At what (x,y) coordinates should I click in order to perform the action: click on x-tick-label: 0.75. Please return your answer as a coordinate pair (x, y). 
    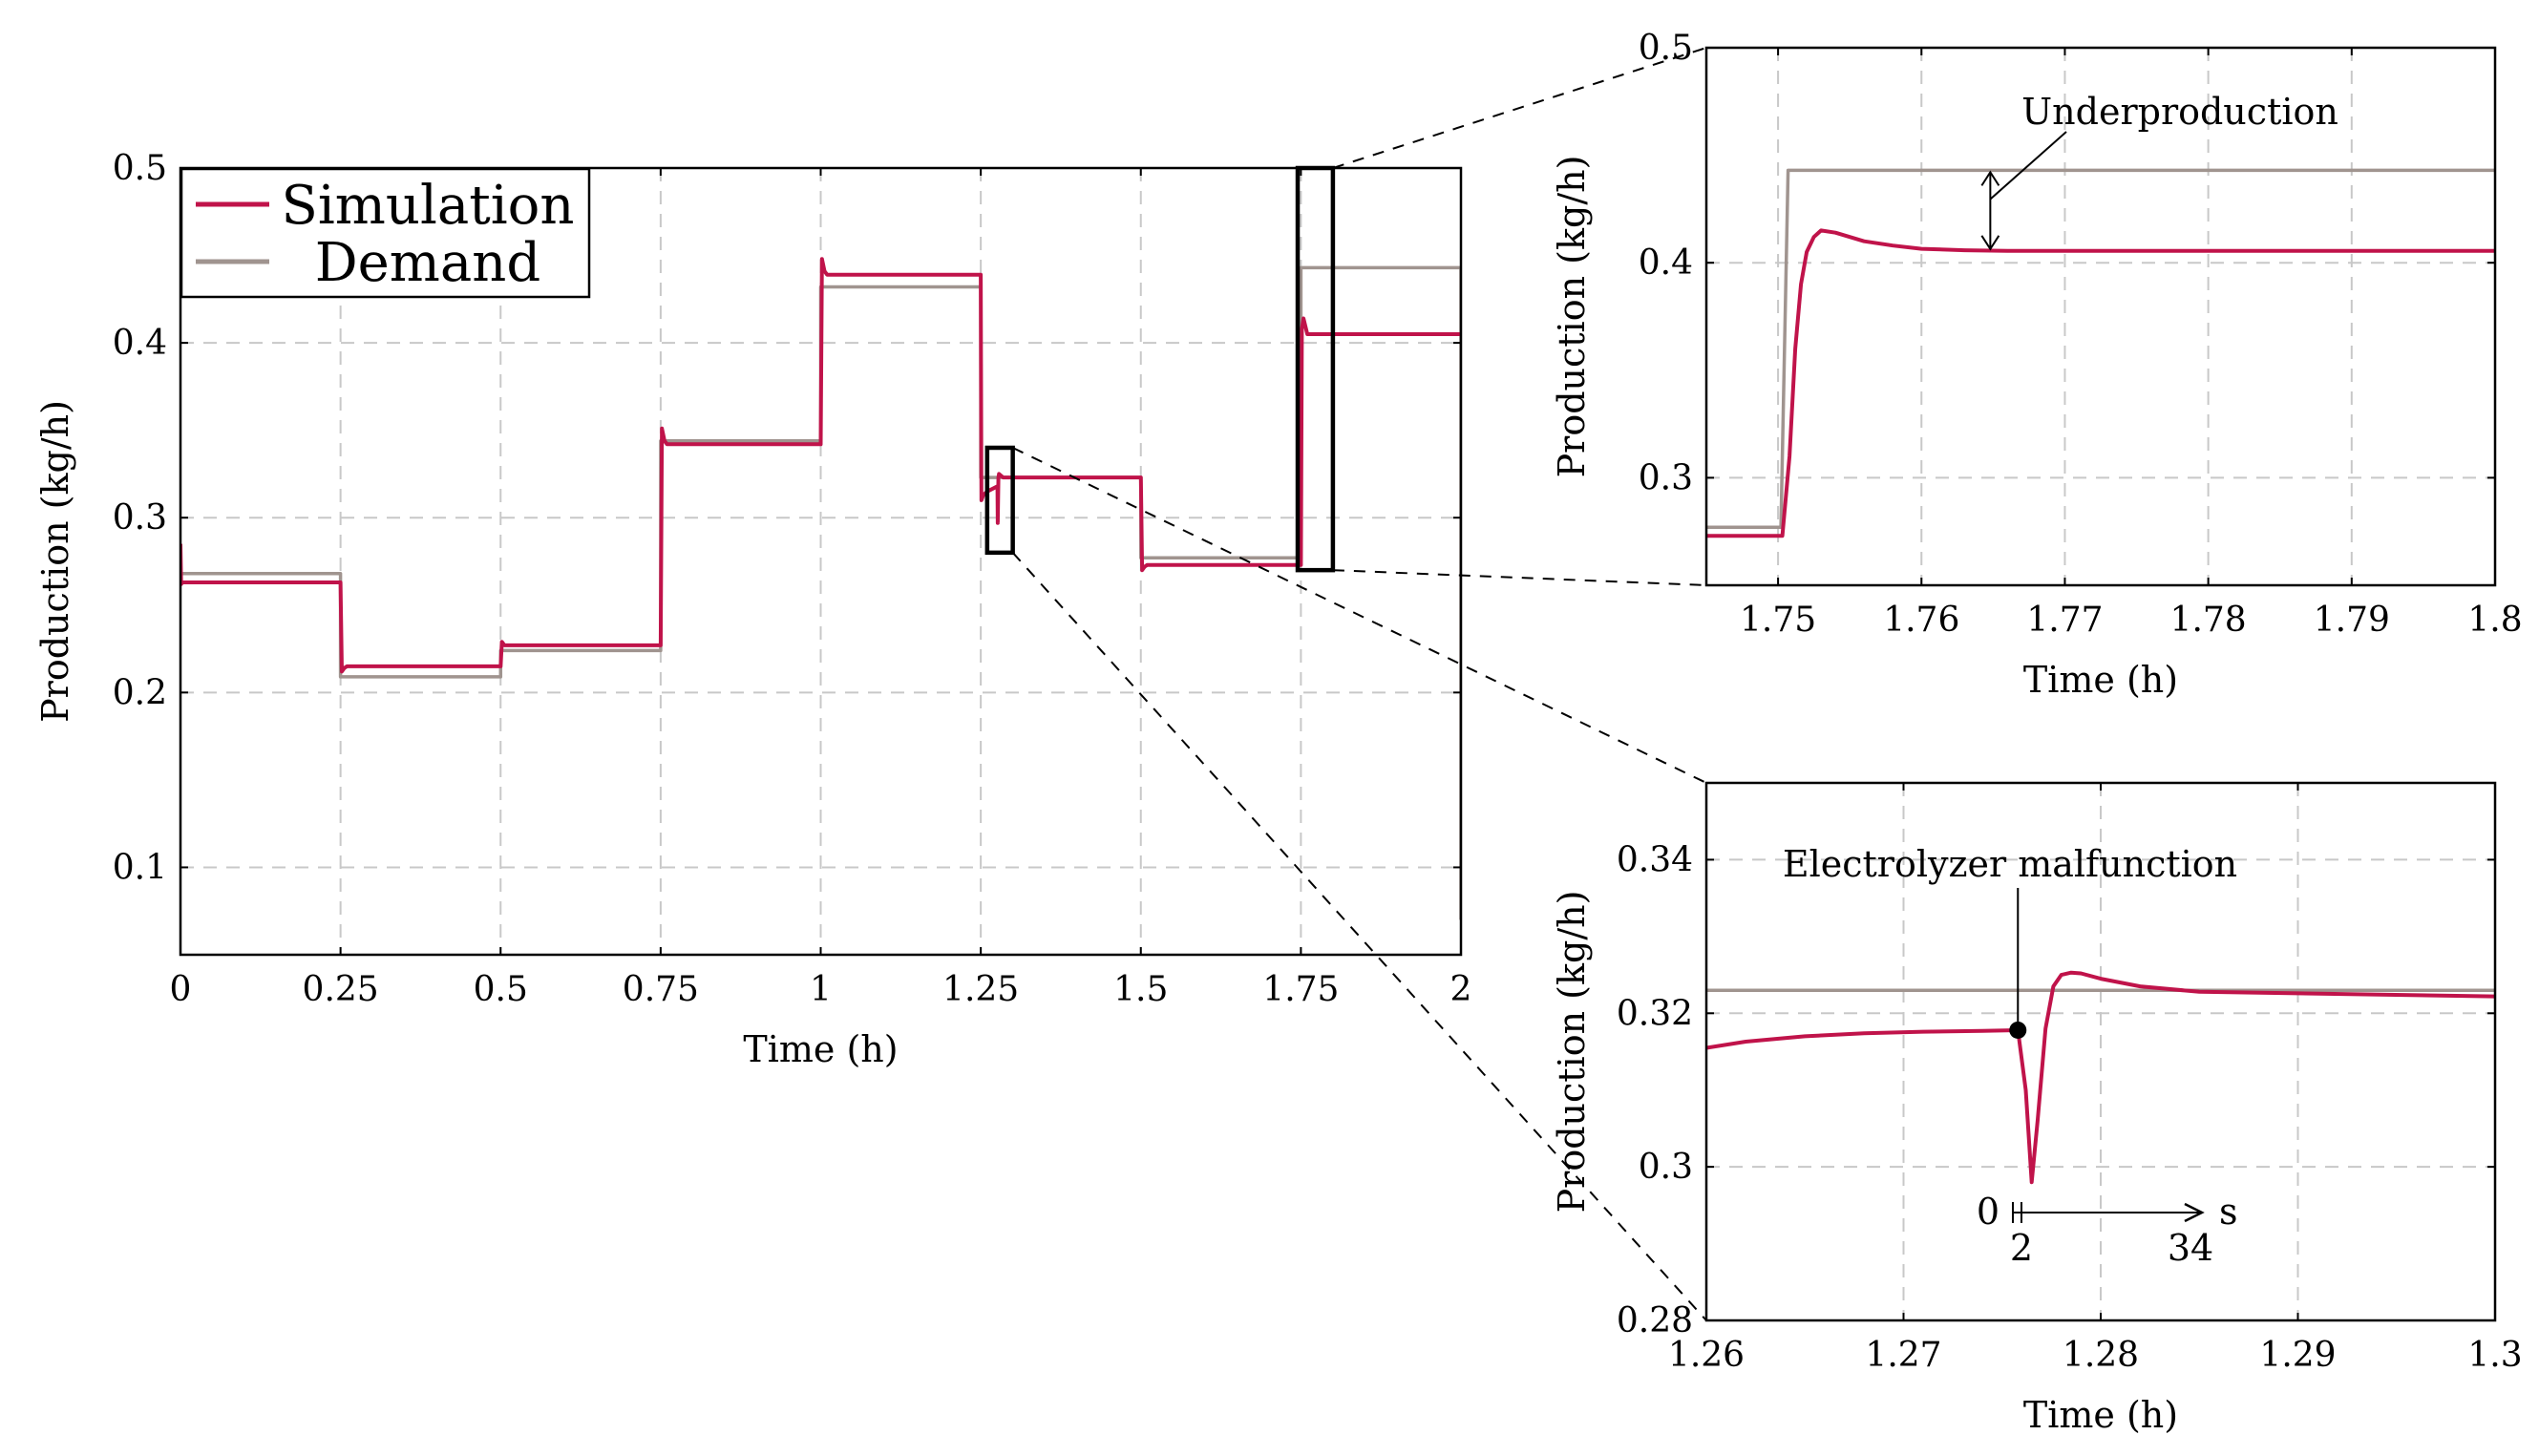
    Looking at the image, I should click on (661, 989).